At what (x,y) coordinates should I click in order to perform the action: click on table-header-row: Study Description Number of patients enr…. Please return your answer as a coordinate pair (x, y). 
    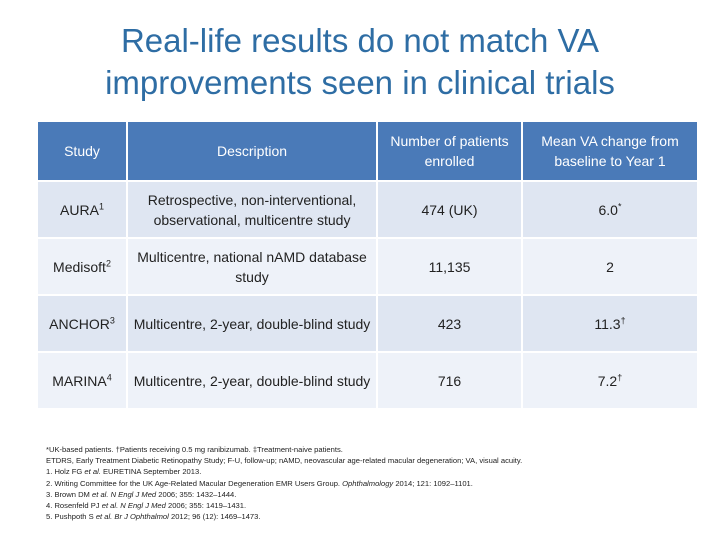
    Looking at the image, I should click on (367, 151).